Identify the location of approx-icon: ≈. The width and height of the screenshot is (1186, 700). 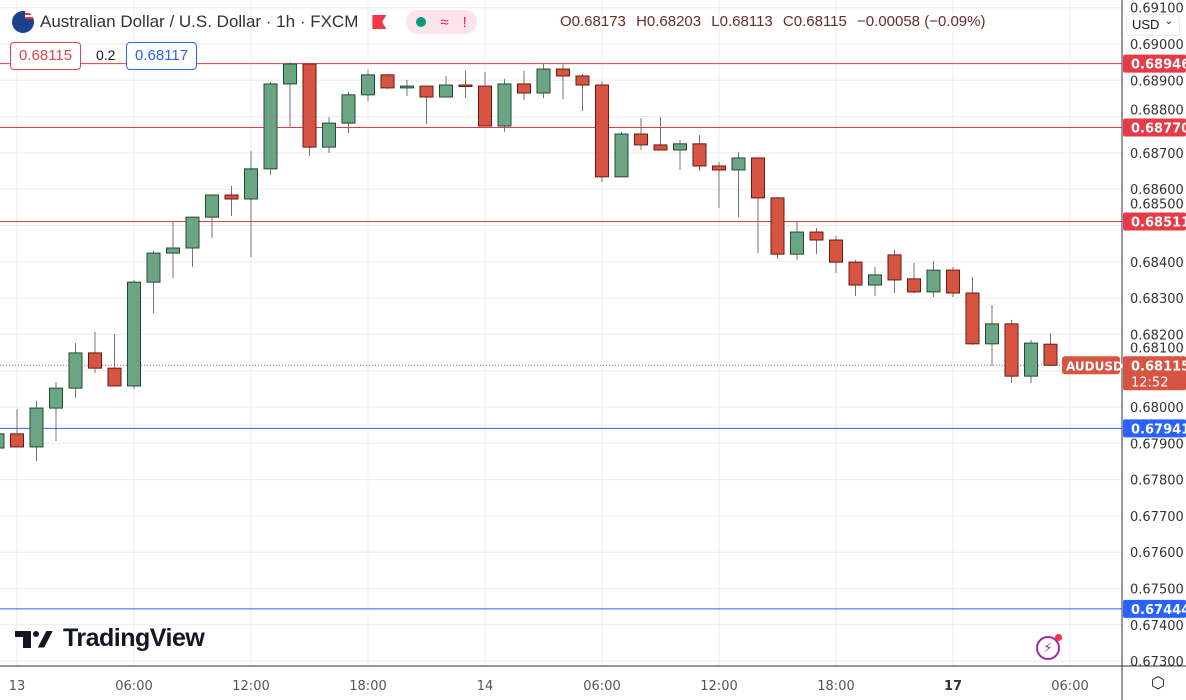
(444, 22).